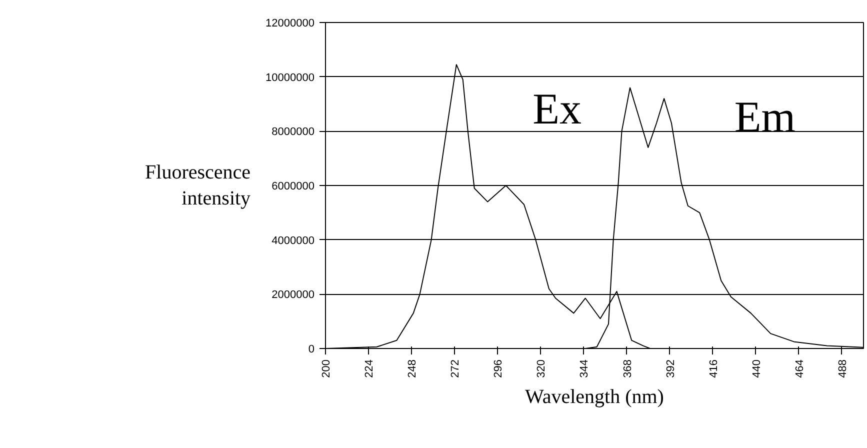 This screenshot has height=448, width=867. Describe the element at coordinates (412, 368) in the screenshot. I see `x-tick-label: 248` at that location.